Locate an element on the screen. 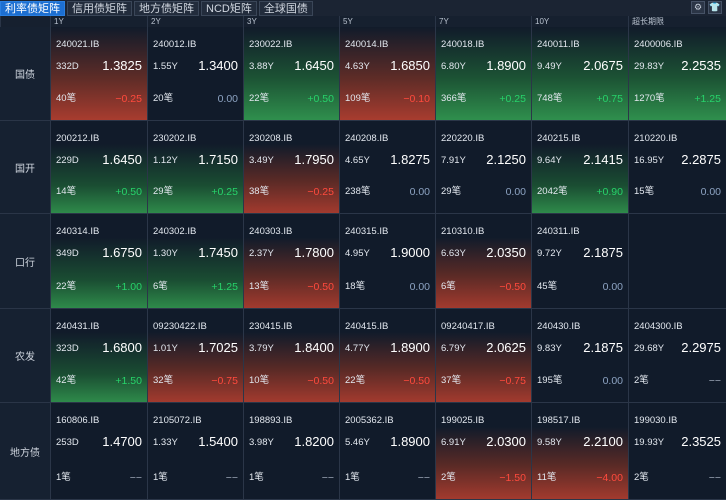 This screenshot has height=500, width=726. bond-code: 230208.IB is located at coordinates (271, 138).